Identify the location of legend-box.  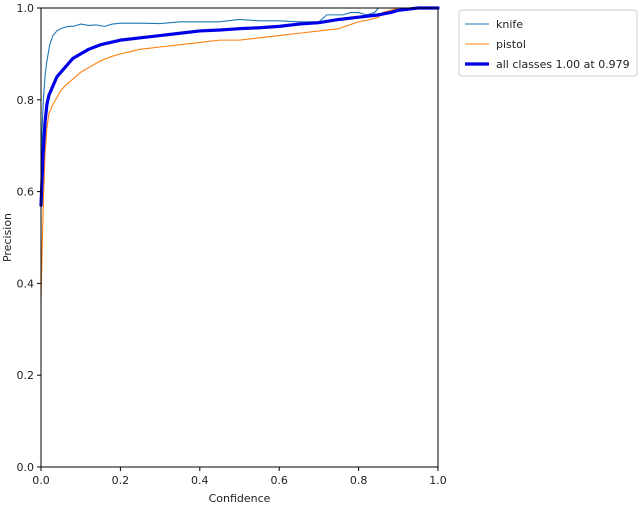
(548, 43).